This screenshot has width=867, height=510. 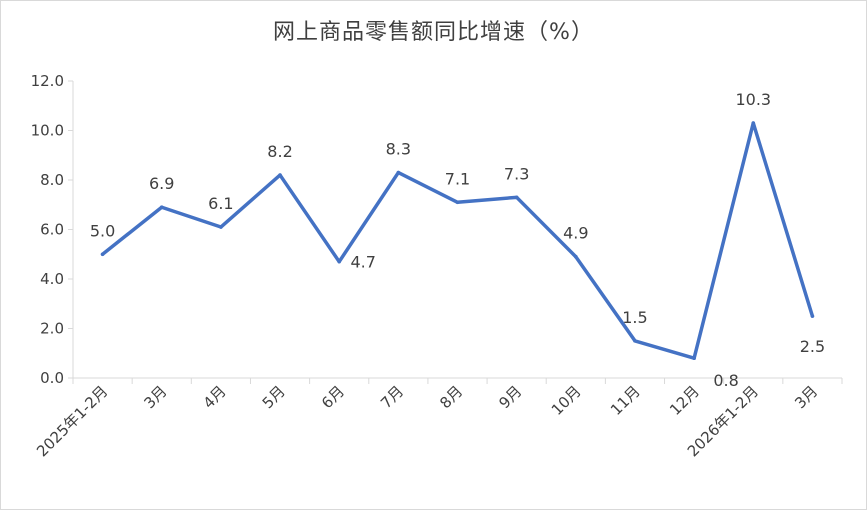 What do you see at coordinates (457, 178) in the screenshot?
I see `data-label: 7.1` at bounding box center [457, 178].